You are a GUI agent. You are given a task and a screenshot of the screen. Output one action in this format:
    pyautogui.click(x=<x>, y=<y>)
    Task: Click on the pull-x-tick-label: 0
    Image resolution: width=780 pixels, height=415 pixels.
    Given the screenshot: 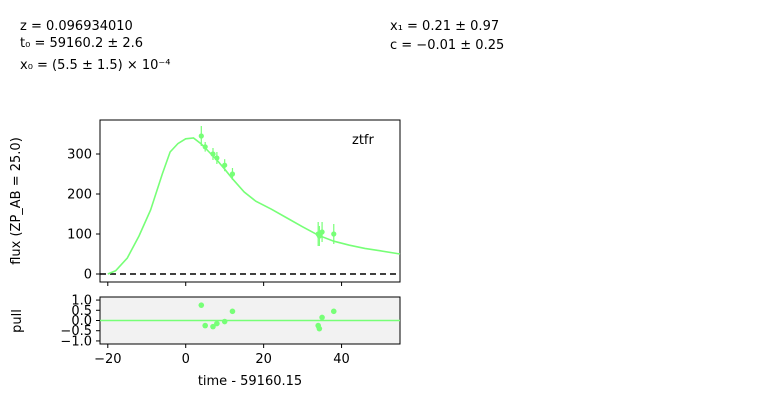 What is the action you would take?
    pyautogui.click(x=186, y=359)
    